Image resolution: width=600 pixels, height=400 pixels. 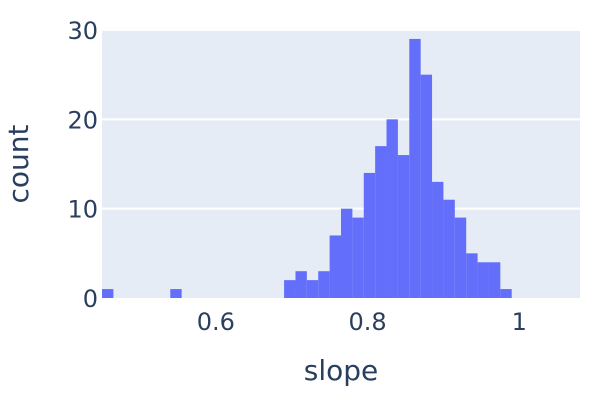 What do you see at coordinates (367, 322) in the screenshot?
I see `x-tick-label: 0.8` at bounding box center [367, 322].